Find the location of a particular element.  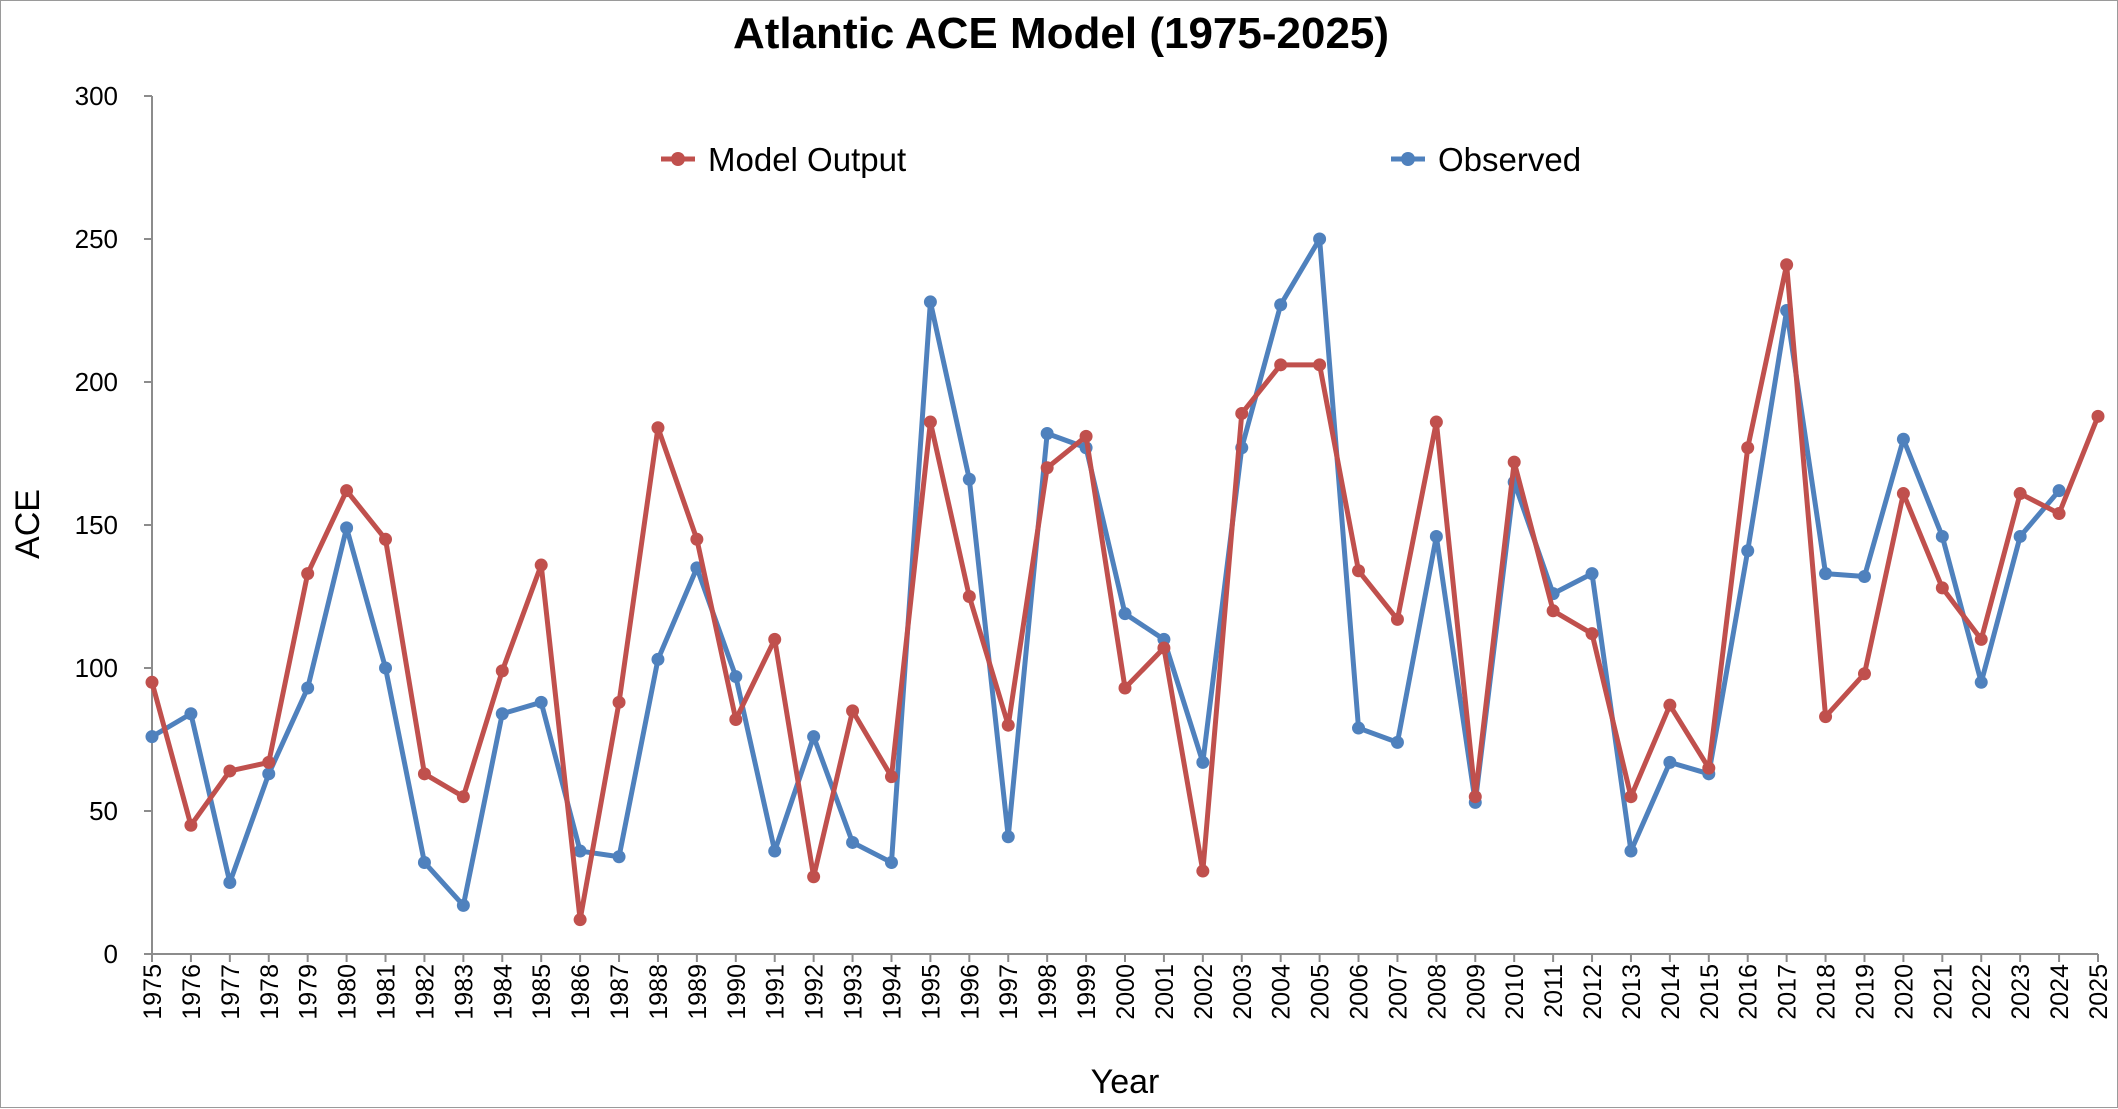

x-tick-label: 2001 is located at coordinates (1165, 992).